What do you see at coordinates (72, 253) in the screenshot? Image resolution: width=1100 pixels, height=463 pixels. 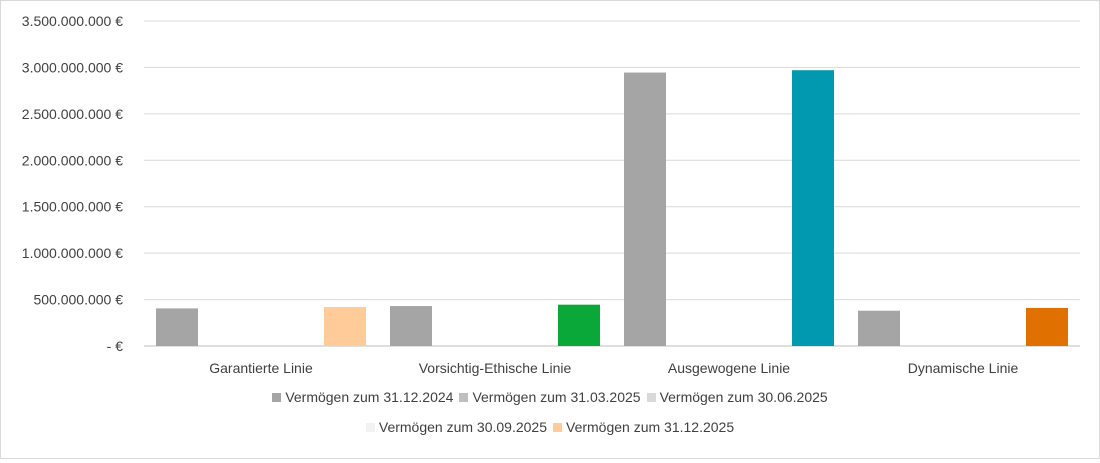 I see `y-tick-label: 1.000.000.000 €` at bounding box center [72, 253].